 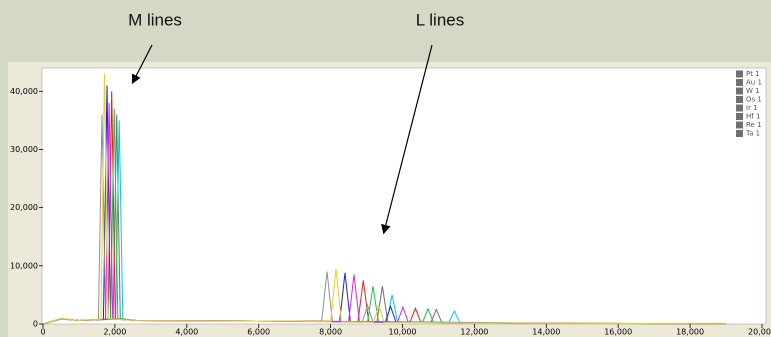 I want to click on x-tick-label: 12,000, so click(x=474, y=332).